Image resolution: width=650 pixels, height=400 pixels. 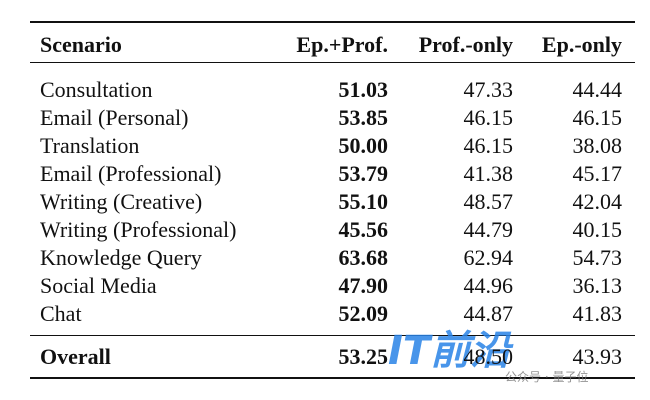 I want to click on row-label: Email (Personal), so click(x=114, y=117).